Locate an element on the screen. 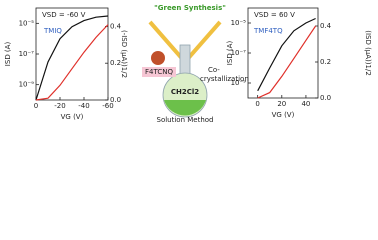 The height and width of the screenshot is (240, 378). process-label: crystallization is located at coordinates (224, 79).